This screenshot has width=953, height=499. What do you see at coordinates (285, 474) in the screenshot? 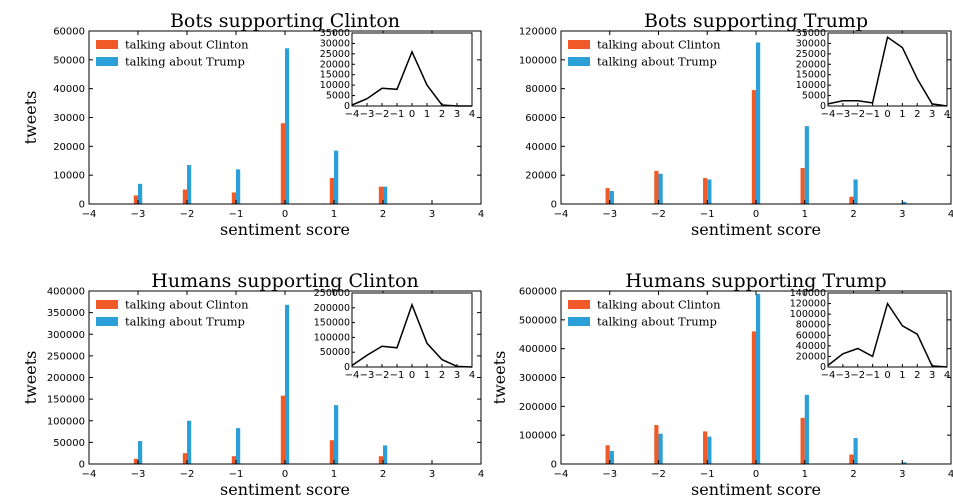
I see `x-tick-label: 0` at bounding box center [285, 474].